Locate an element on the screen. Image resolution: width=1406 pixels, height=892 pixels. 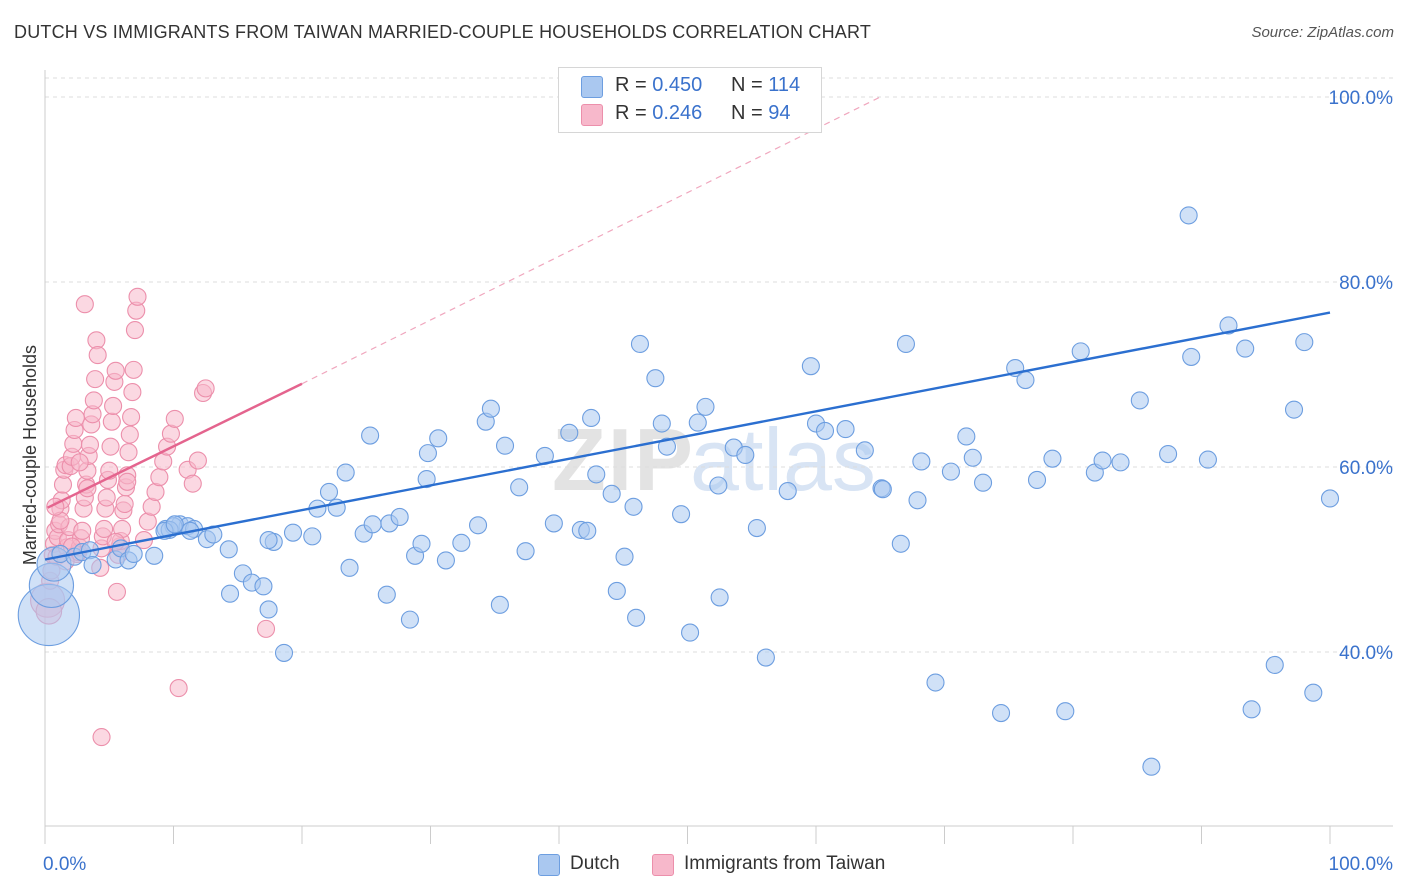
y-tick-label-100: 100.0% is located at coordinates (1361, 98).